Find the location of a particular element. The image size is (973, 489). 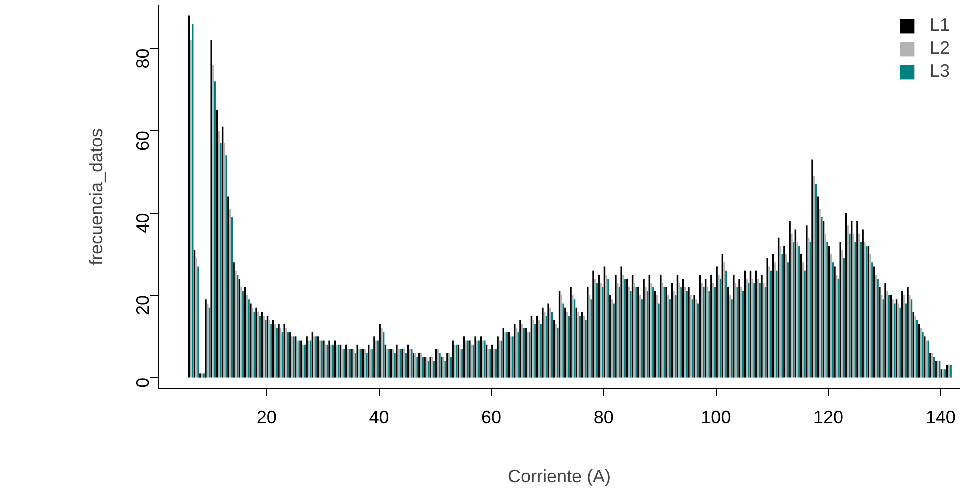

y-tick-label: 0 is located at coordinates (143, 383).